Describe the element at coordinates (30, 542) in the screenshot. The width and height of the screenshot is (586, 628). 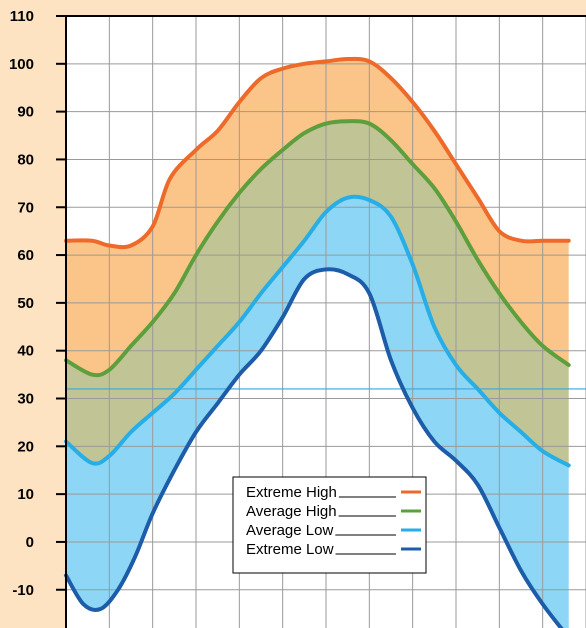
I see `y-tick-label: 0` at that location.